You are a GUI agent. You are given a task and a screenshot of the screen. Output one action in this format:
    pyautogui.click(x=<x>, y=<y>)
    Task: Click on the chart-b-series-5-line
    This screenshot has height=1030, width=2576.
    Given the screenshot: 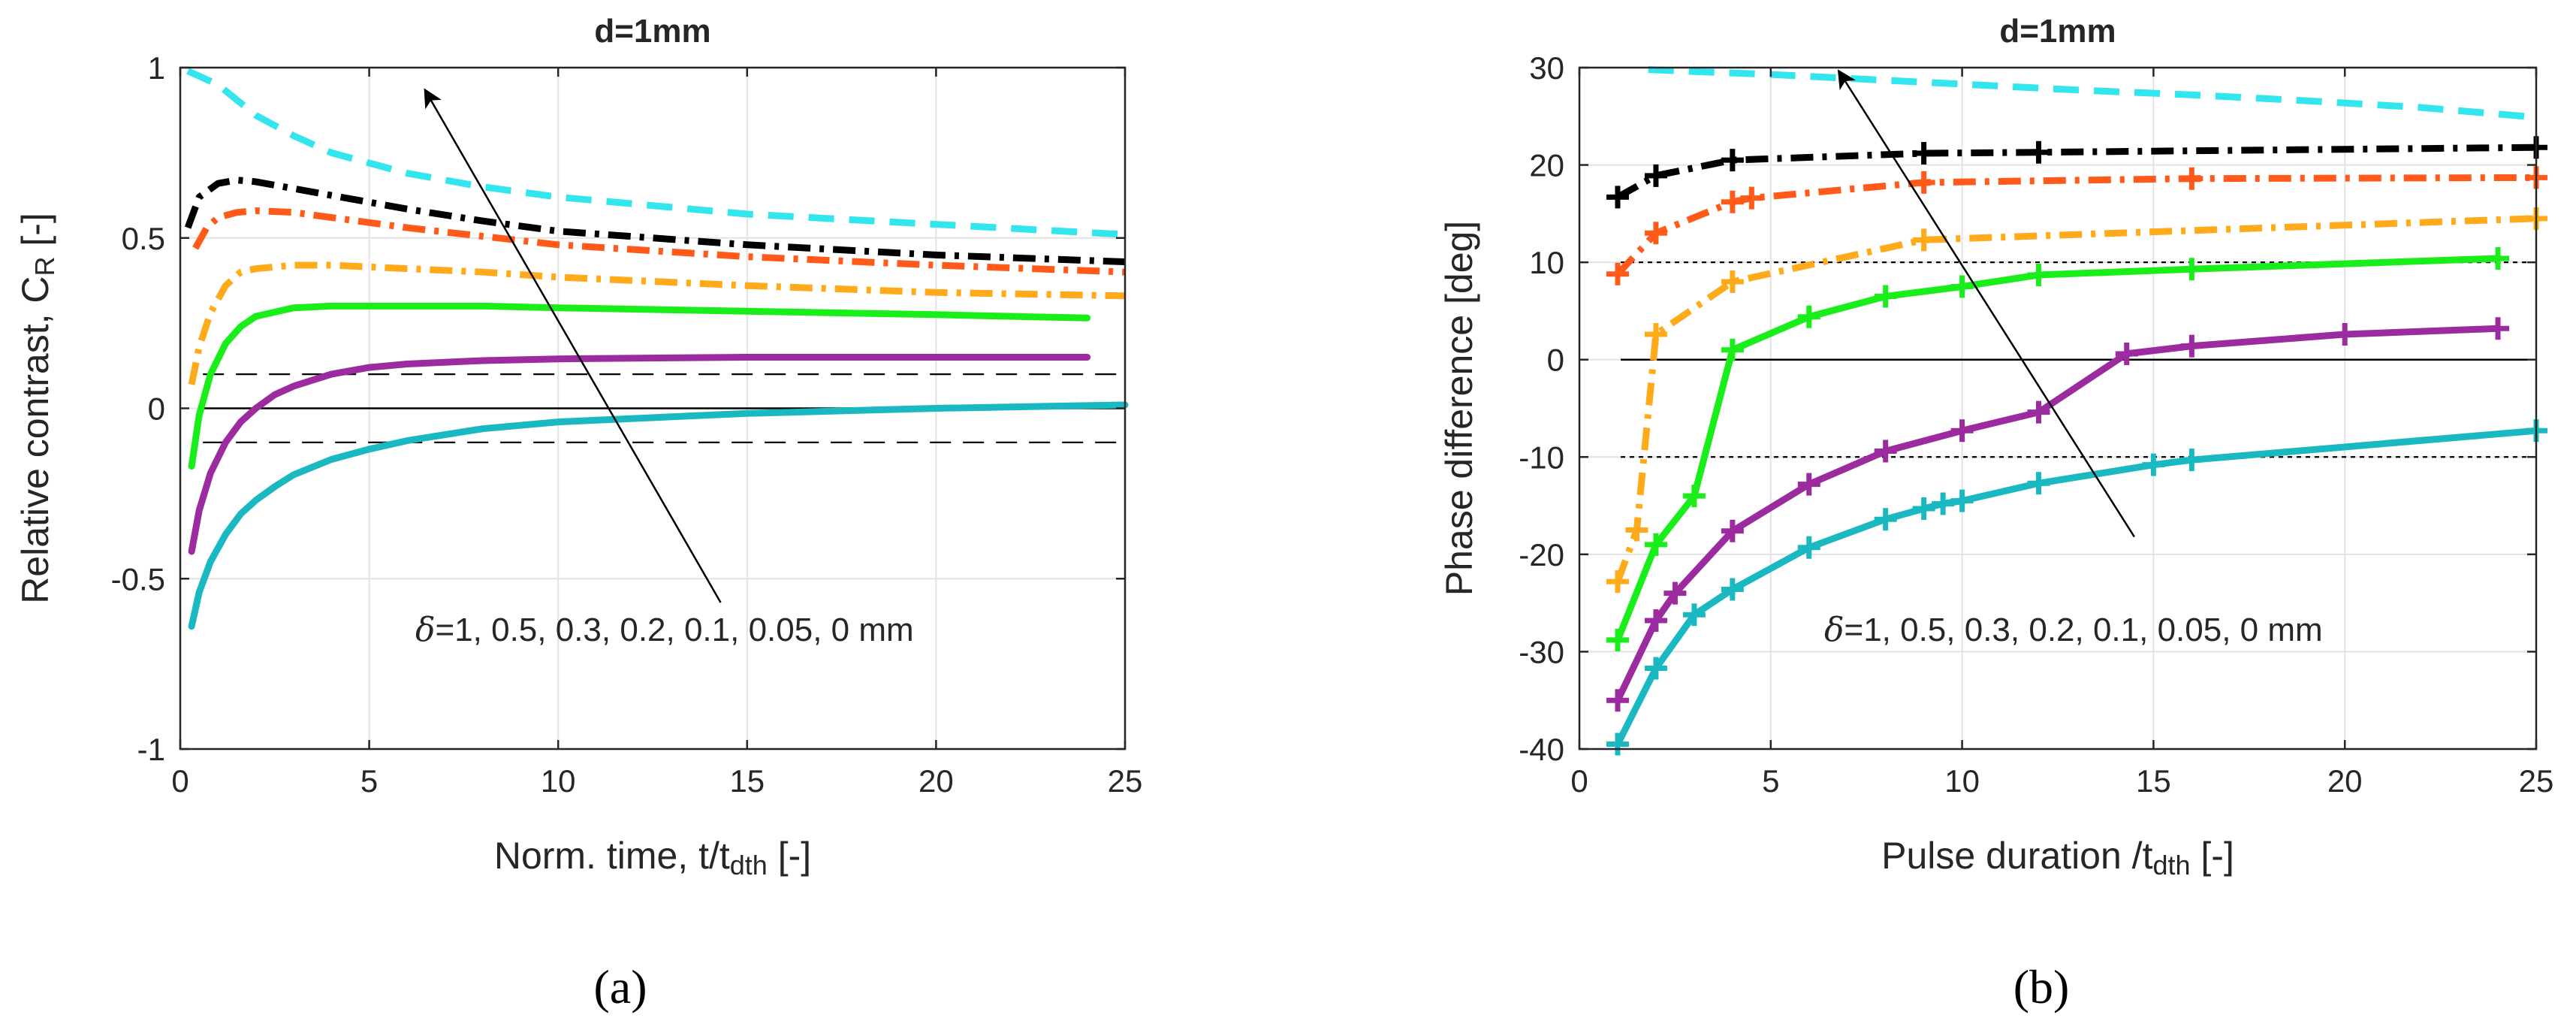 What is the action you would take?
    pyautogui.click(x=2058, y=514)
    